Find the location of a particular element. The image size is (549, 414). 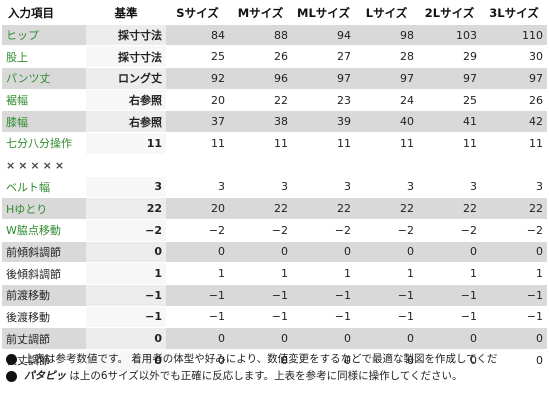

size-value: 39 is located at coordinates (323, 121).